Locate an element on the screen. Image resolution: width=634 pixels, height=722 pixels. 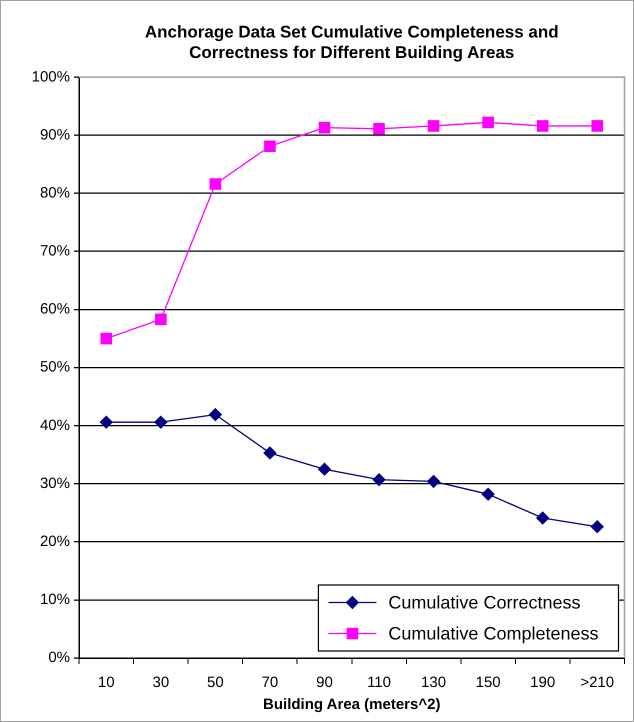
y-tick-label: 10% is located at coordinates (55, 599).